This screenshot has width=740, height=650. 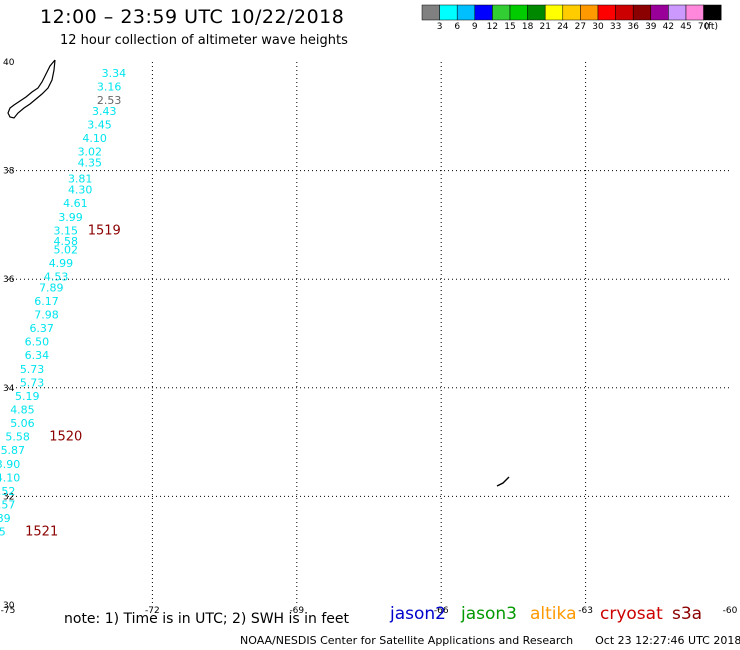 I want to click on swh-value: 4.58, so click(x=66, y=241).